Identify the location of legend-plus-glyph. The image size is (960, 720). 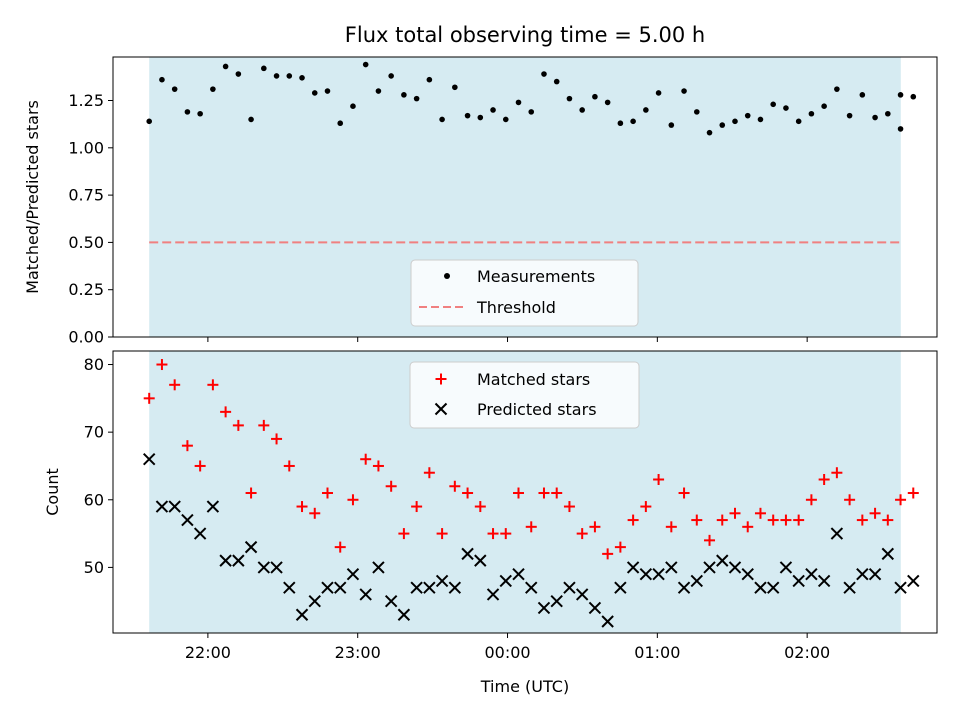
(441, 379).